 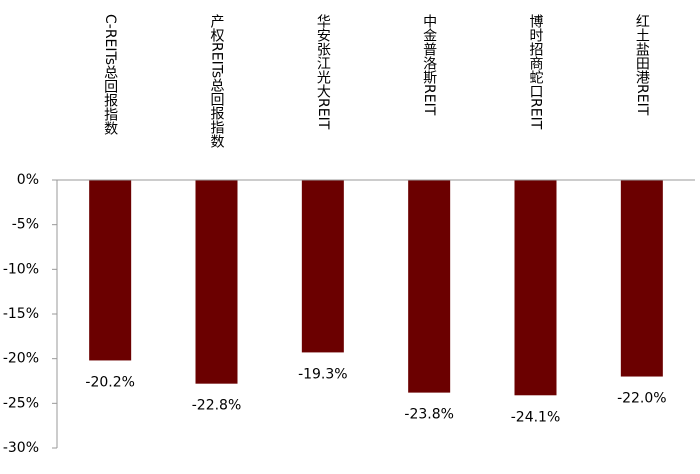 What do you see at coordinates (536, 71) in the screenshot?
I see `category-label: 博时招商蛇口REIT` at bounding box center [536, 71].